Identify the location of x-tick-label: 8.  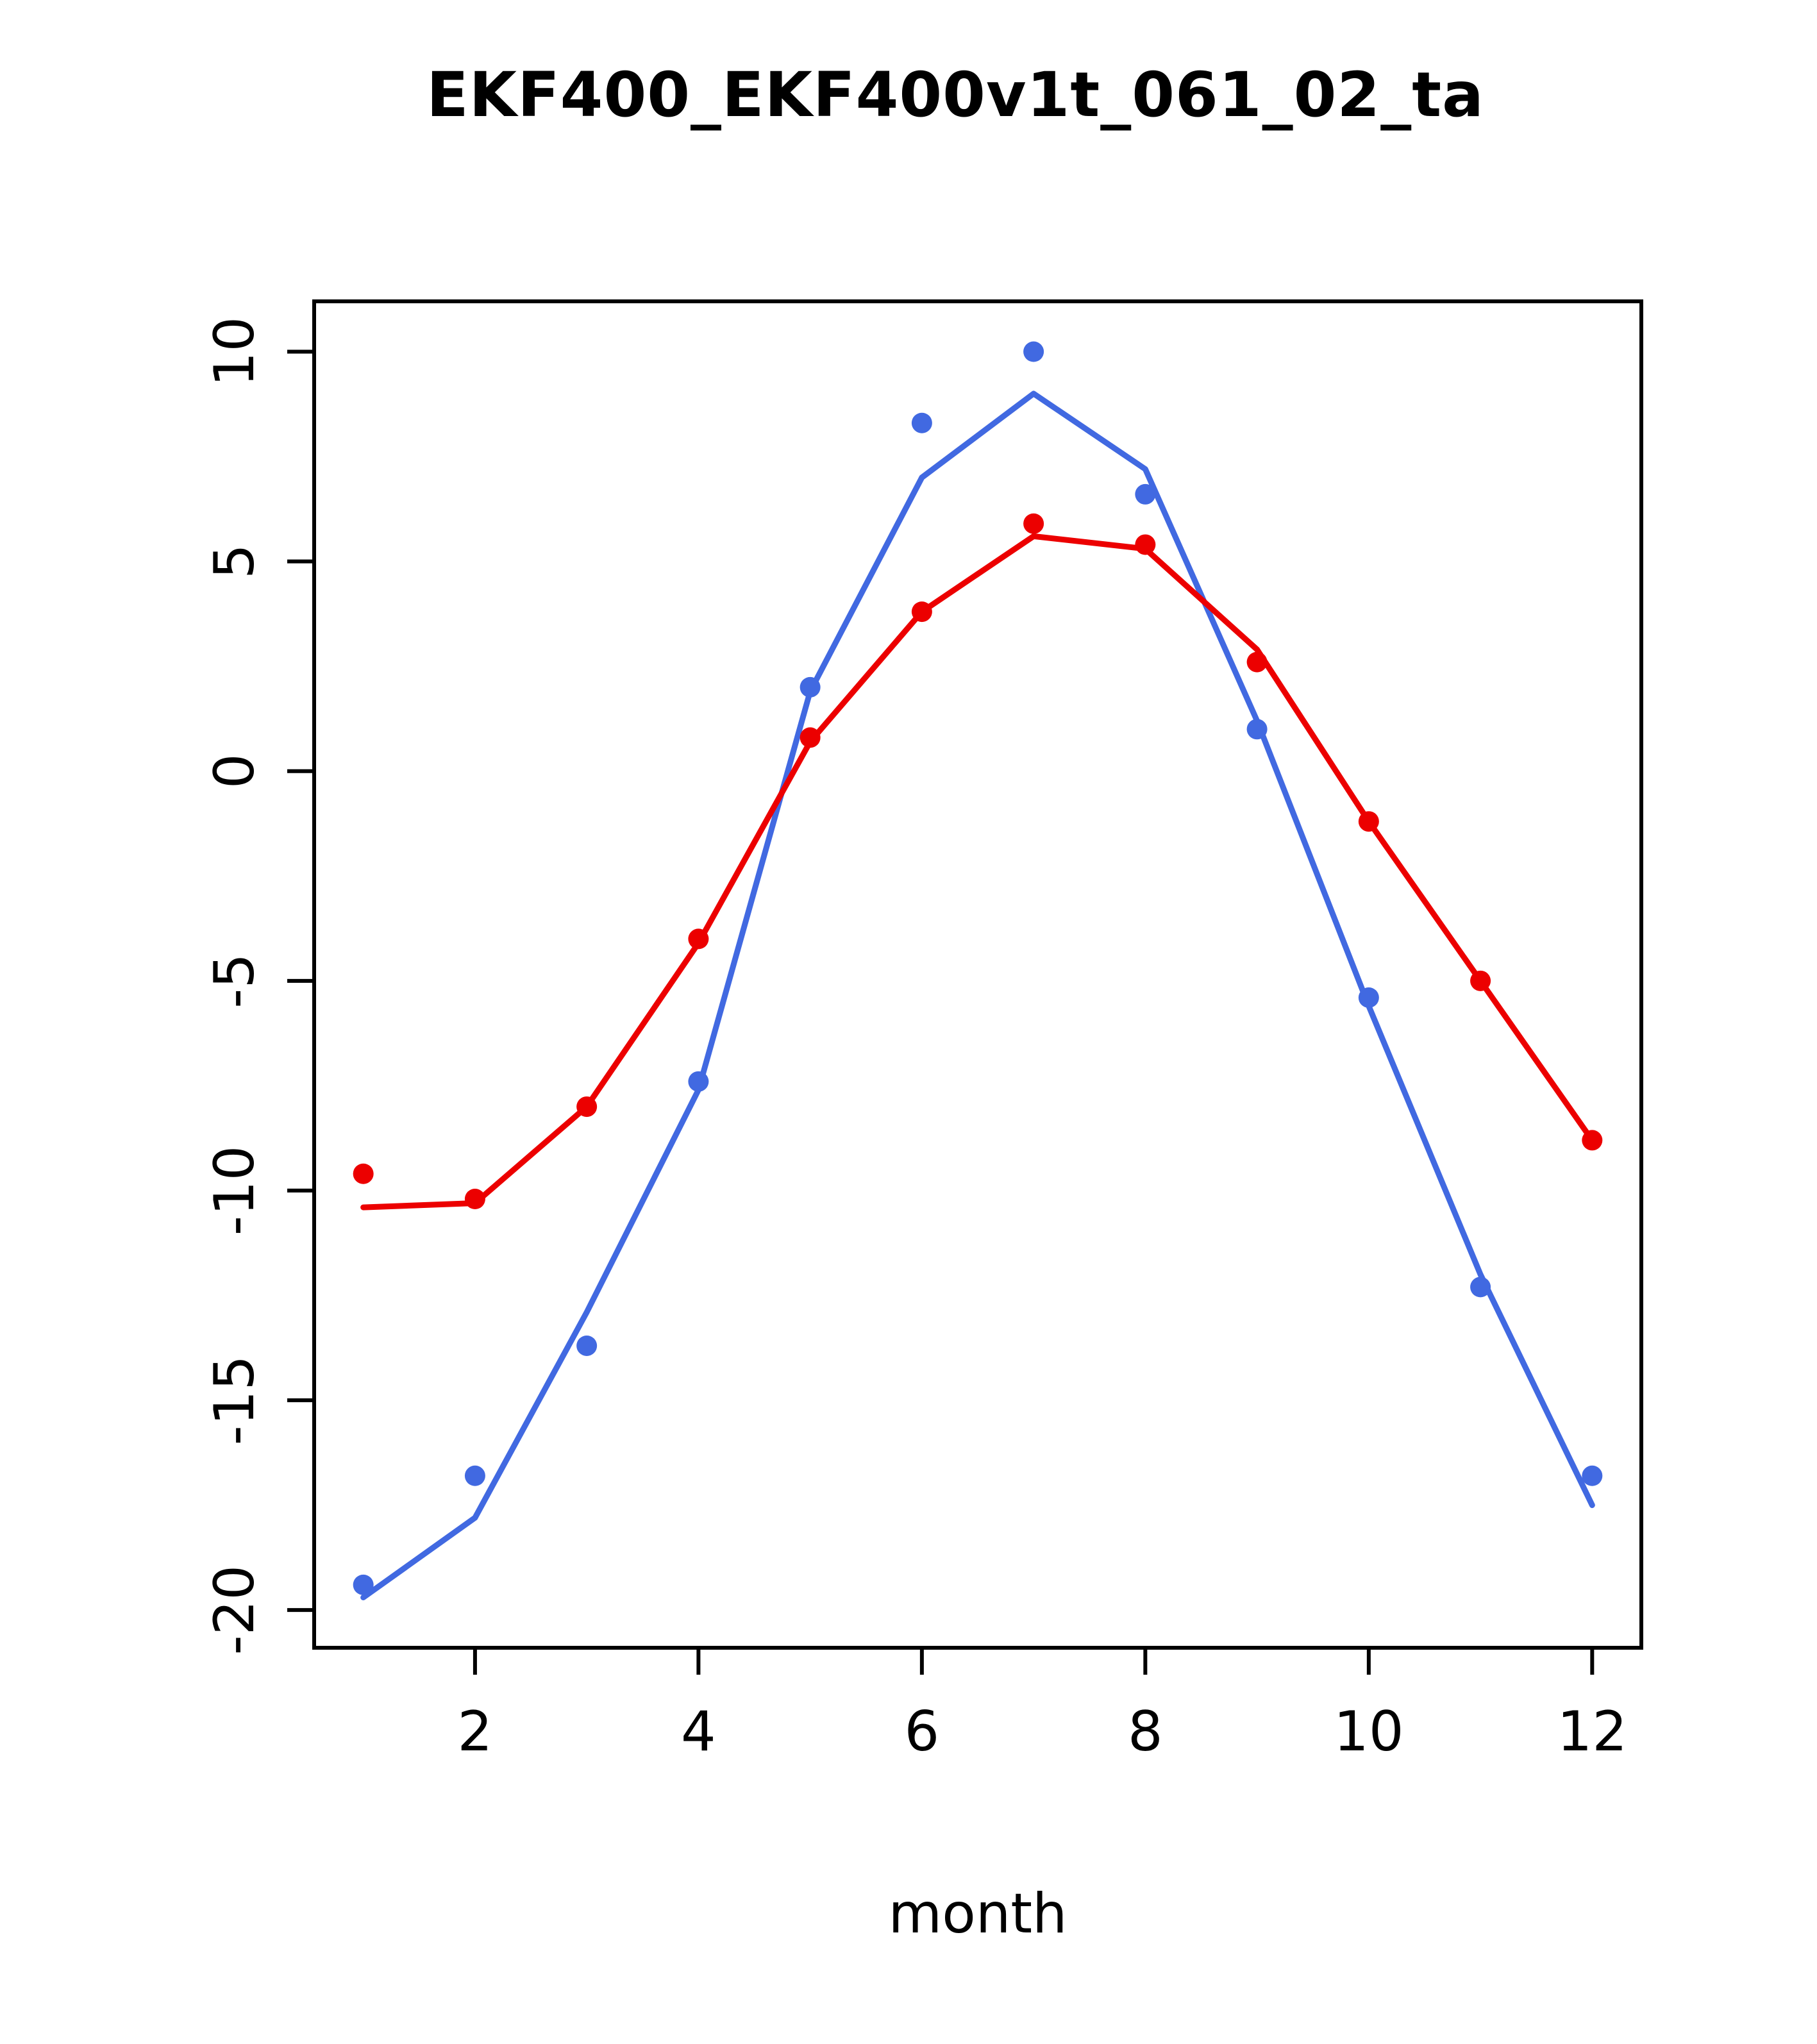
(1145, 1732).